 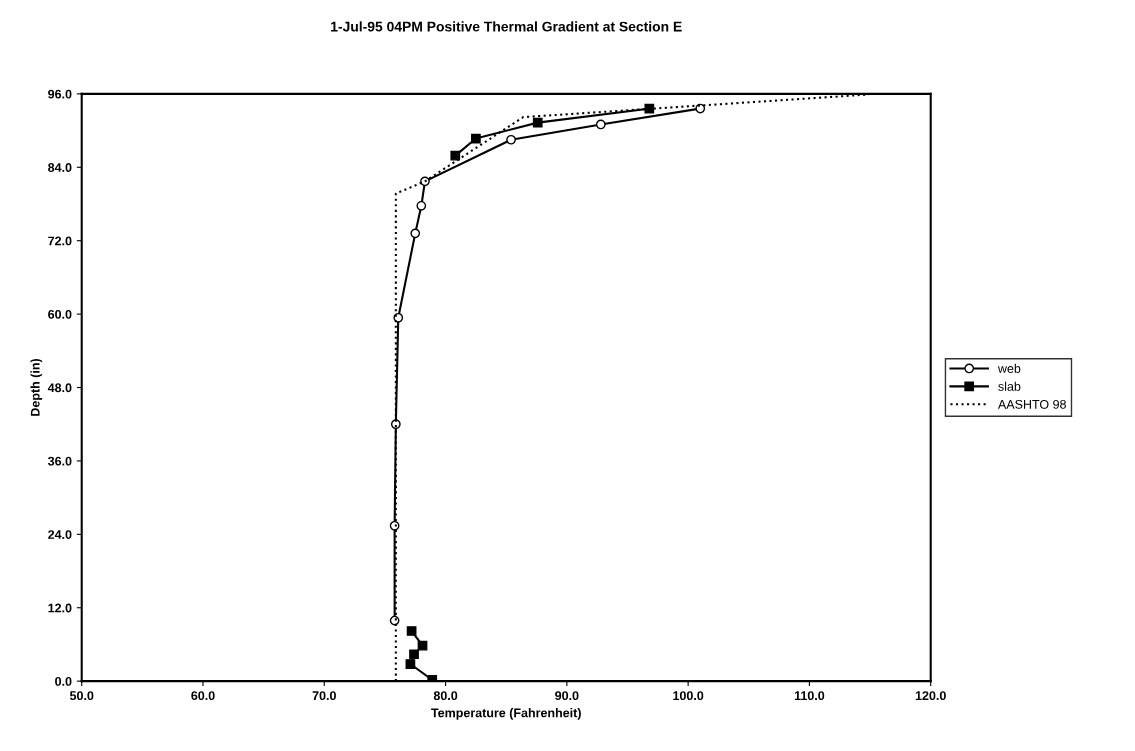 What do you see at coordinates (506, 714) in the screenshot?
I see `x-axis-title: Temperature (Fahrenheit)` at bounding box center [506, 714].